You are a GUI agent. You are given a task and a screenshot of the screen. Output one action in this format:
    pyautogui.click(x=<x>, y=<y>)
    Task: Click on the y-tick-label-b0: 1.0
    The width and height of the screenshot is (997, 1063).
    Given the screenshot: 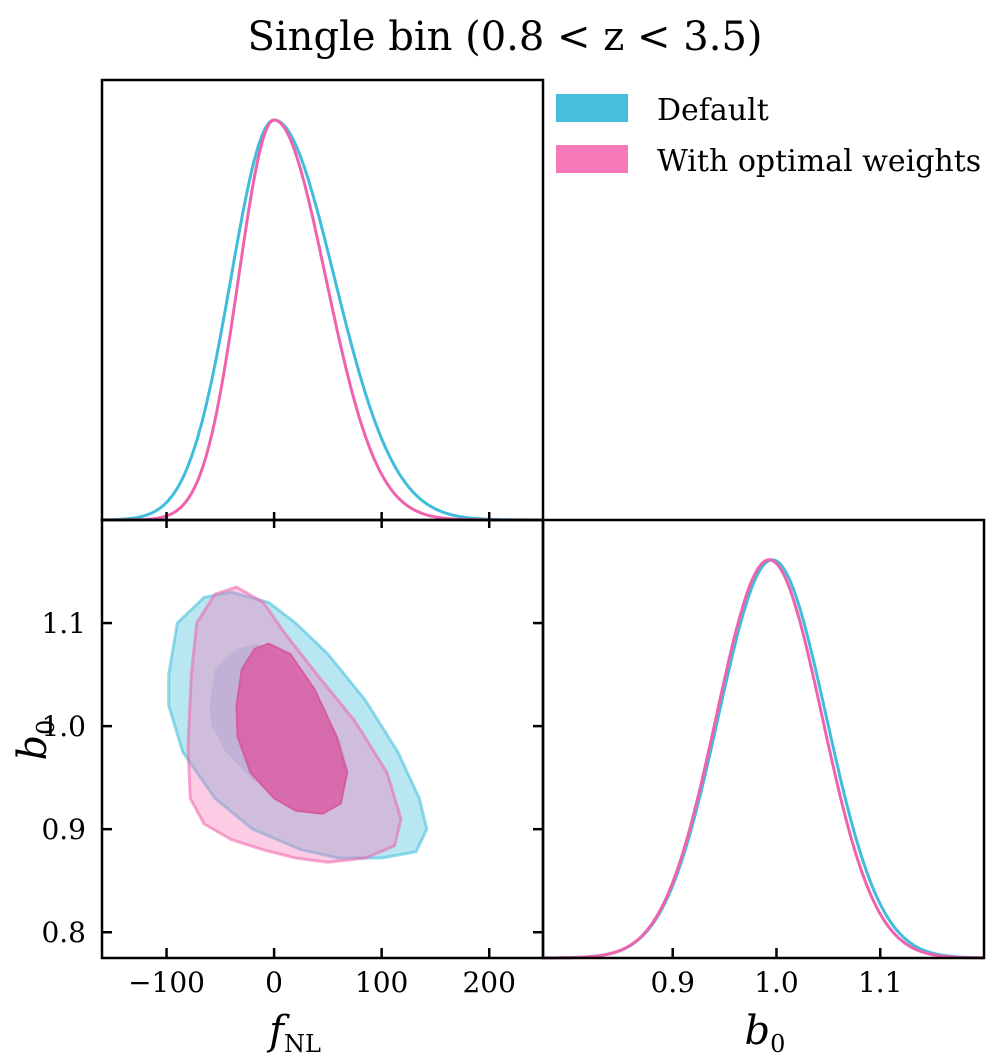 What is the action you would take?
    pyautogui.click(x=63, y=726)
    